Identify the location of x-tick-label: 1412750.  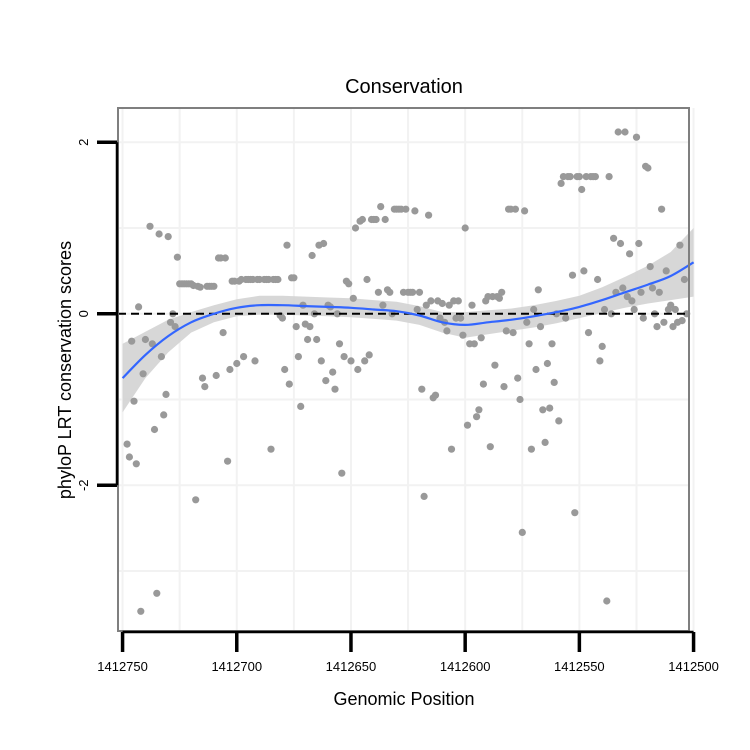
(122, 666).